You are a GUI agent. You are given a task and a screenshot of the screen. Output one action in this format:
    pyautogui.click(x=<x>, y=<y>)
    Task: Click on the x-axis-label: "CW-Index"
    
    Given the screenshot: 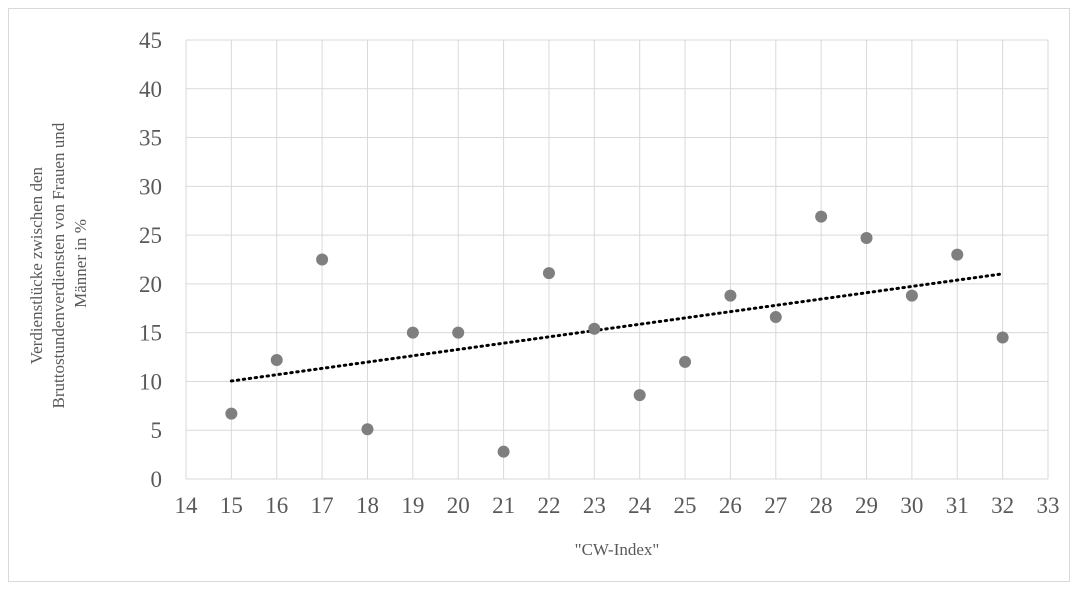 What is the action you would take?
    pyautogui.click(x=617, y=549)
    